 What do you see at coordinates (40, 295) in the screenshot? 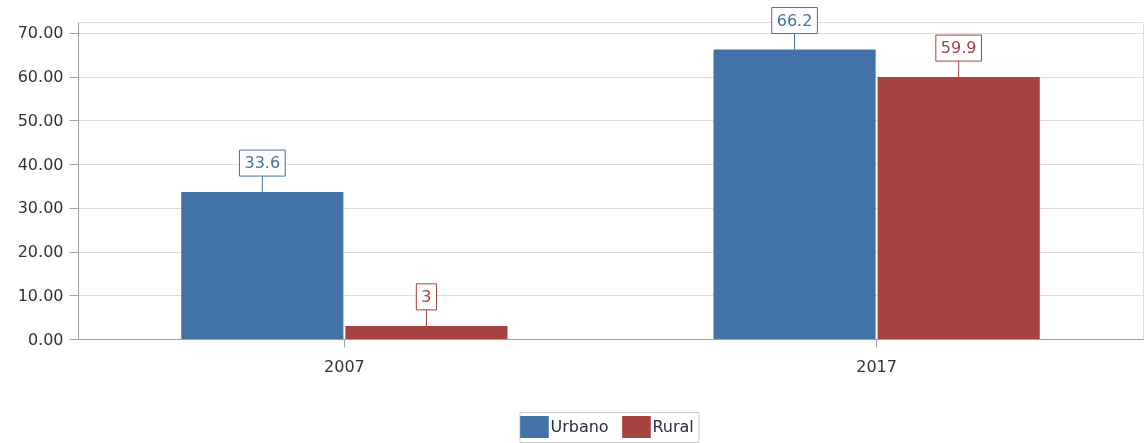
I see `y-tick-label: 10.00` at bounding box center [40, 295].